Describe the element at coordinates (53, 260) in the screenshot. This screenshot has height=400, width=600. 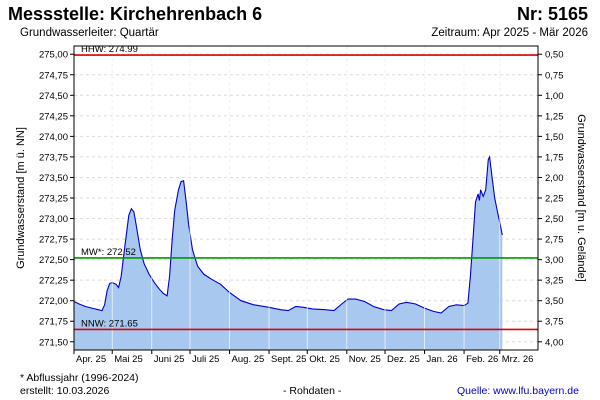
I see `y-tick-label-left: 272,50` at that location.